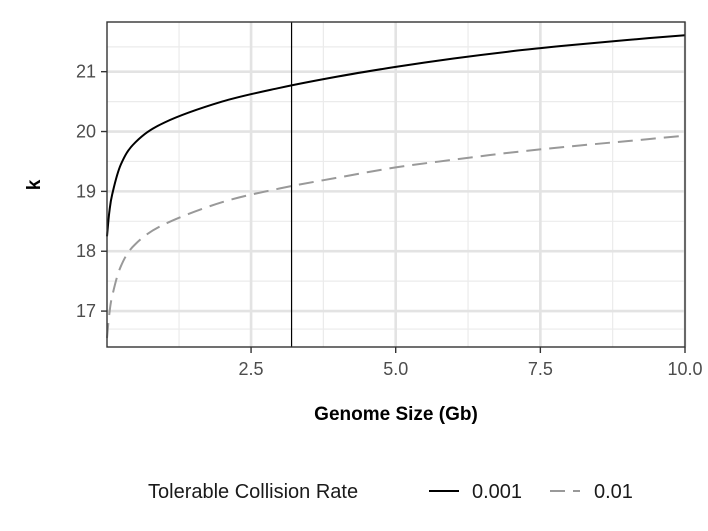  What do you see at coordinates (396, 414) in the screenshot?
I see `x-axis-title: Genome Size (Gb)` at bounding box center [396, 414].